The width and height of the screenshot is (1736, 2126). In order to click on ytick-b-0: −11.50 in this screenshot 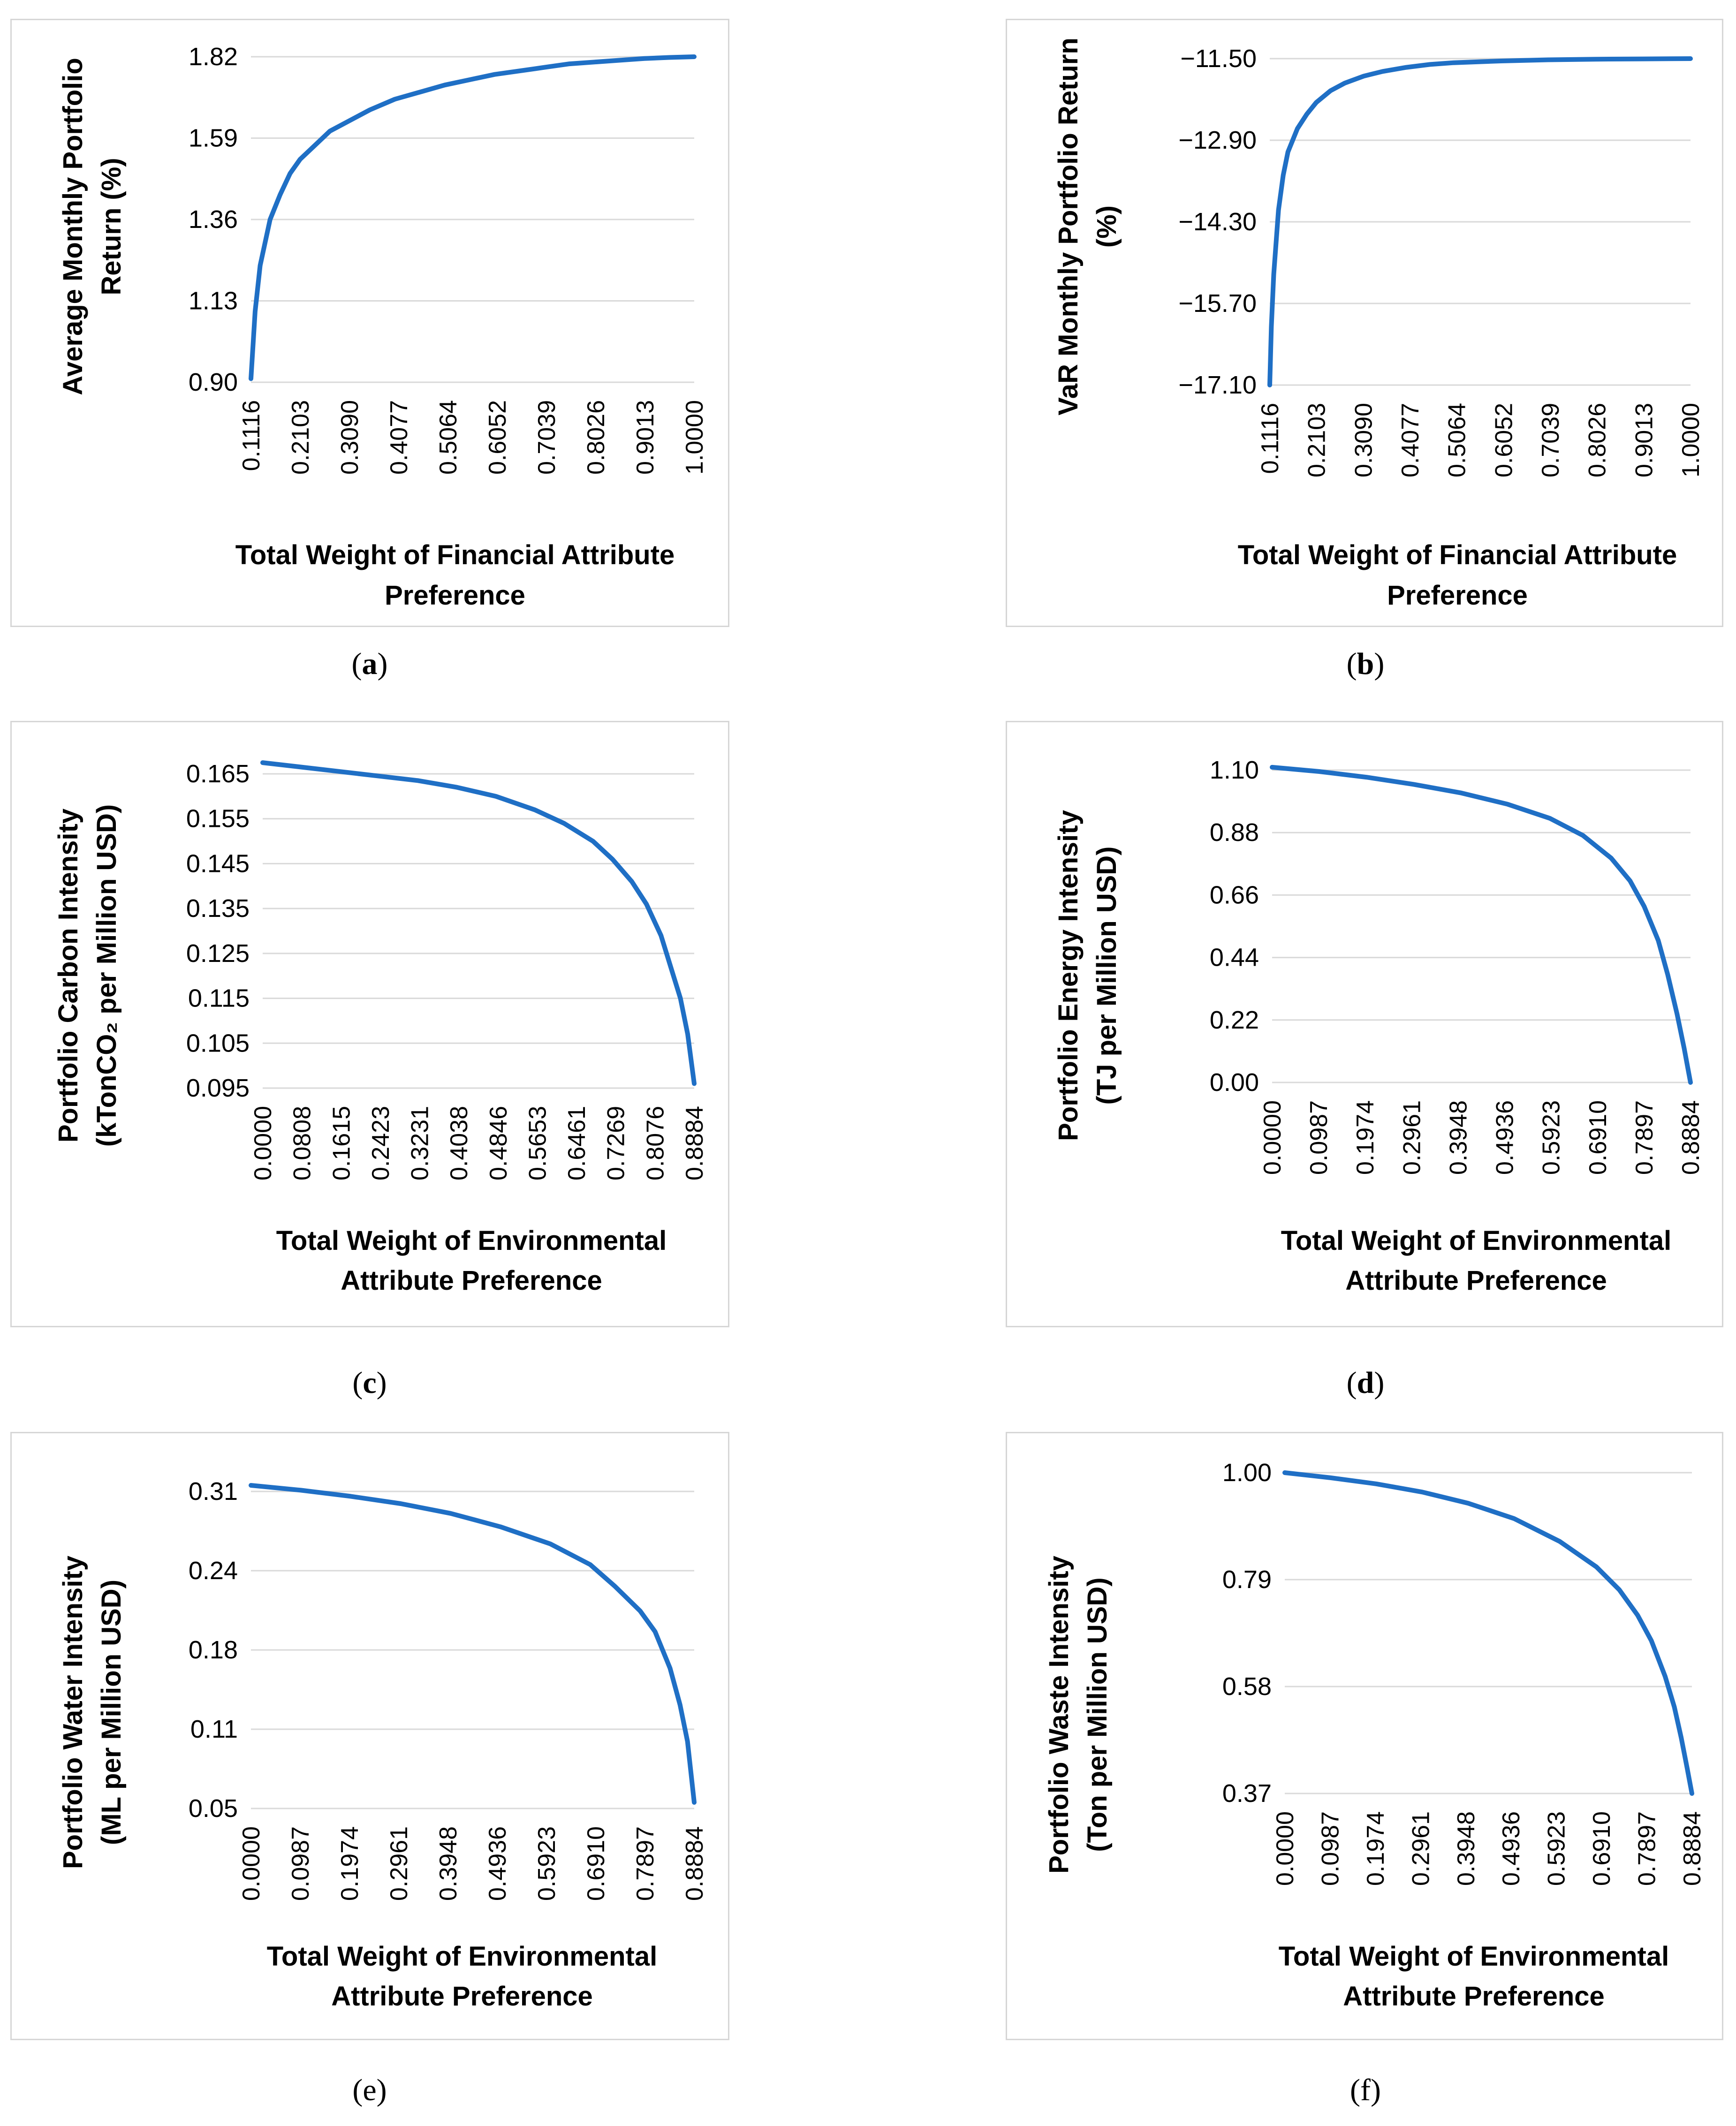, I will do `click(1218, 59)`.